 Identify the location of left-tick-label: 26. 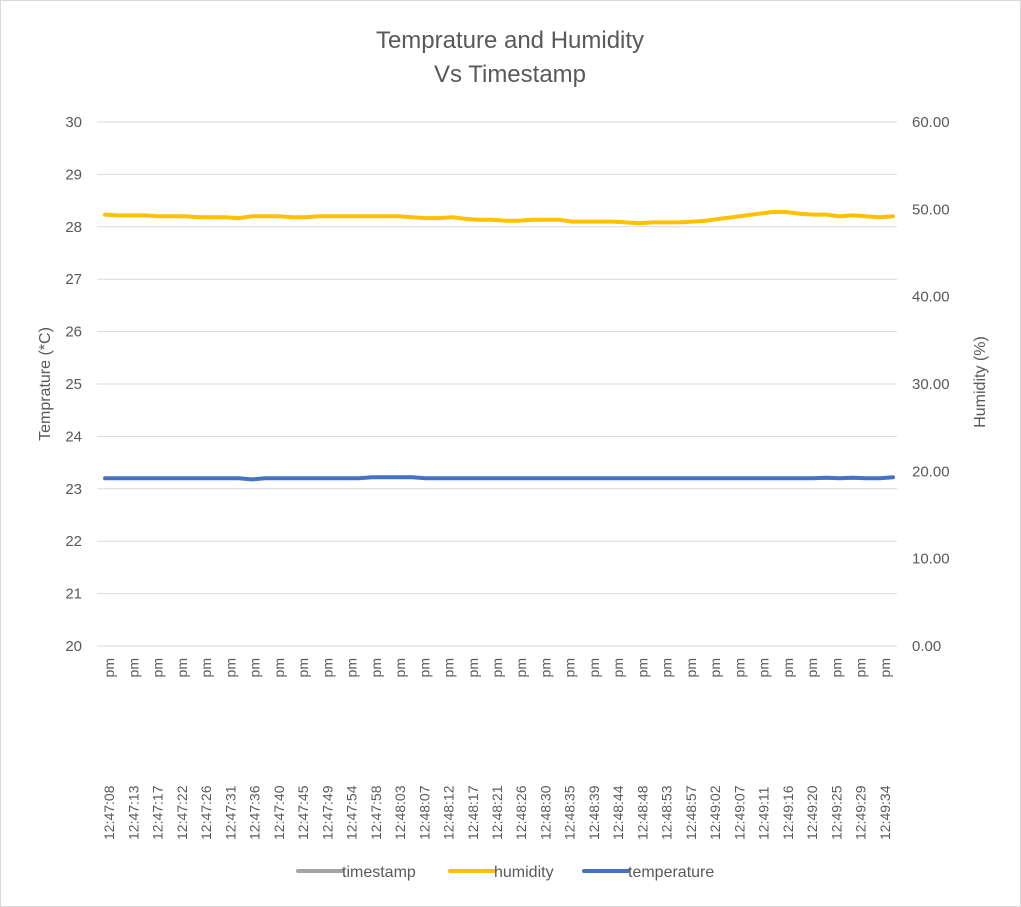
(73, 332).